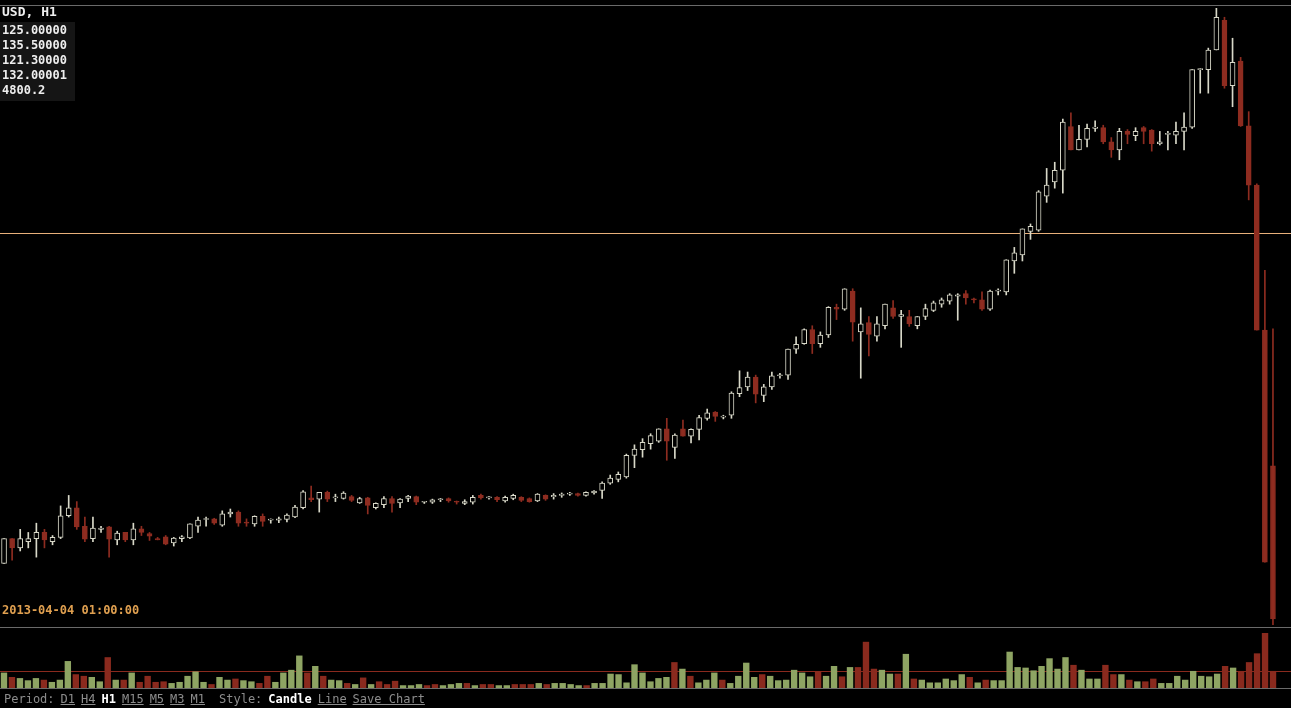  Describe the element at coordinates (108, 699) in the screenshot. I see `text: H1` at that location.